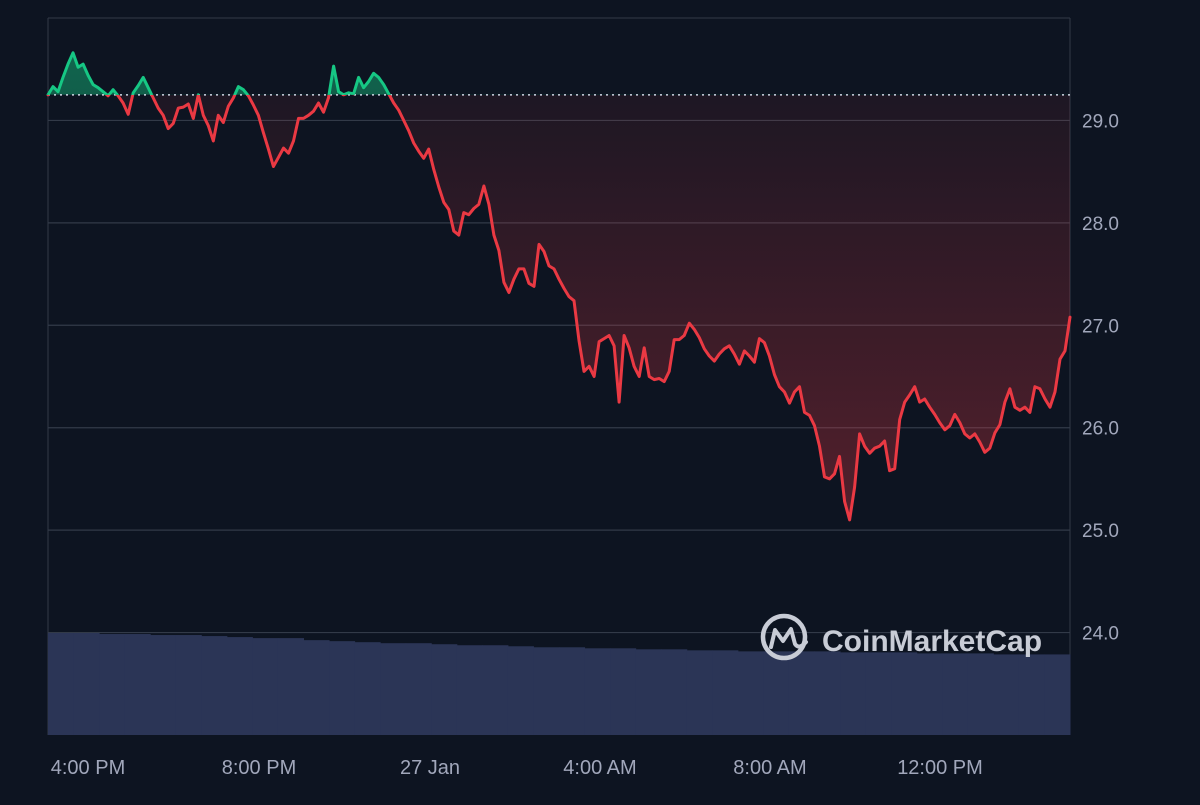 This screenshot has height=805, width=1200. What do you see at coordinates (259, 768) in the screenshot?
I see `x-tick-label: 8:00 PM` at bounding box center [259, 768].